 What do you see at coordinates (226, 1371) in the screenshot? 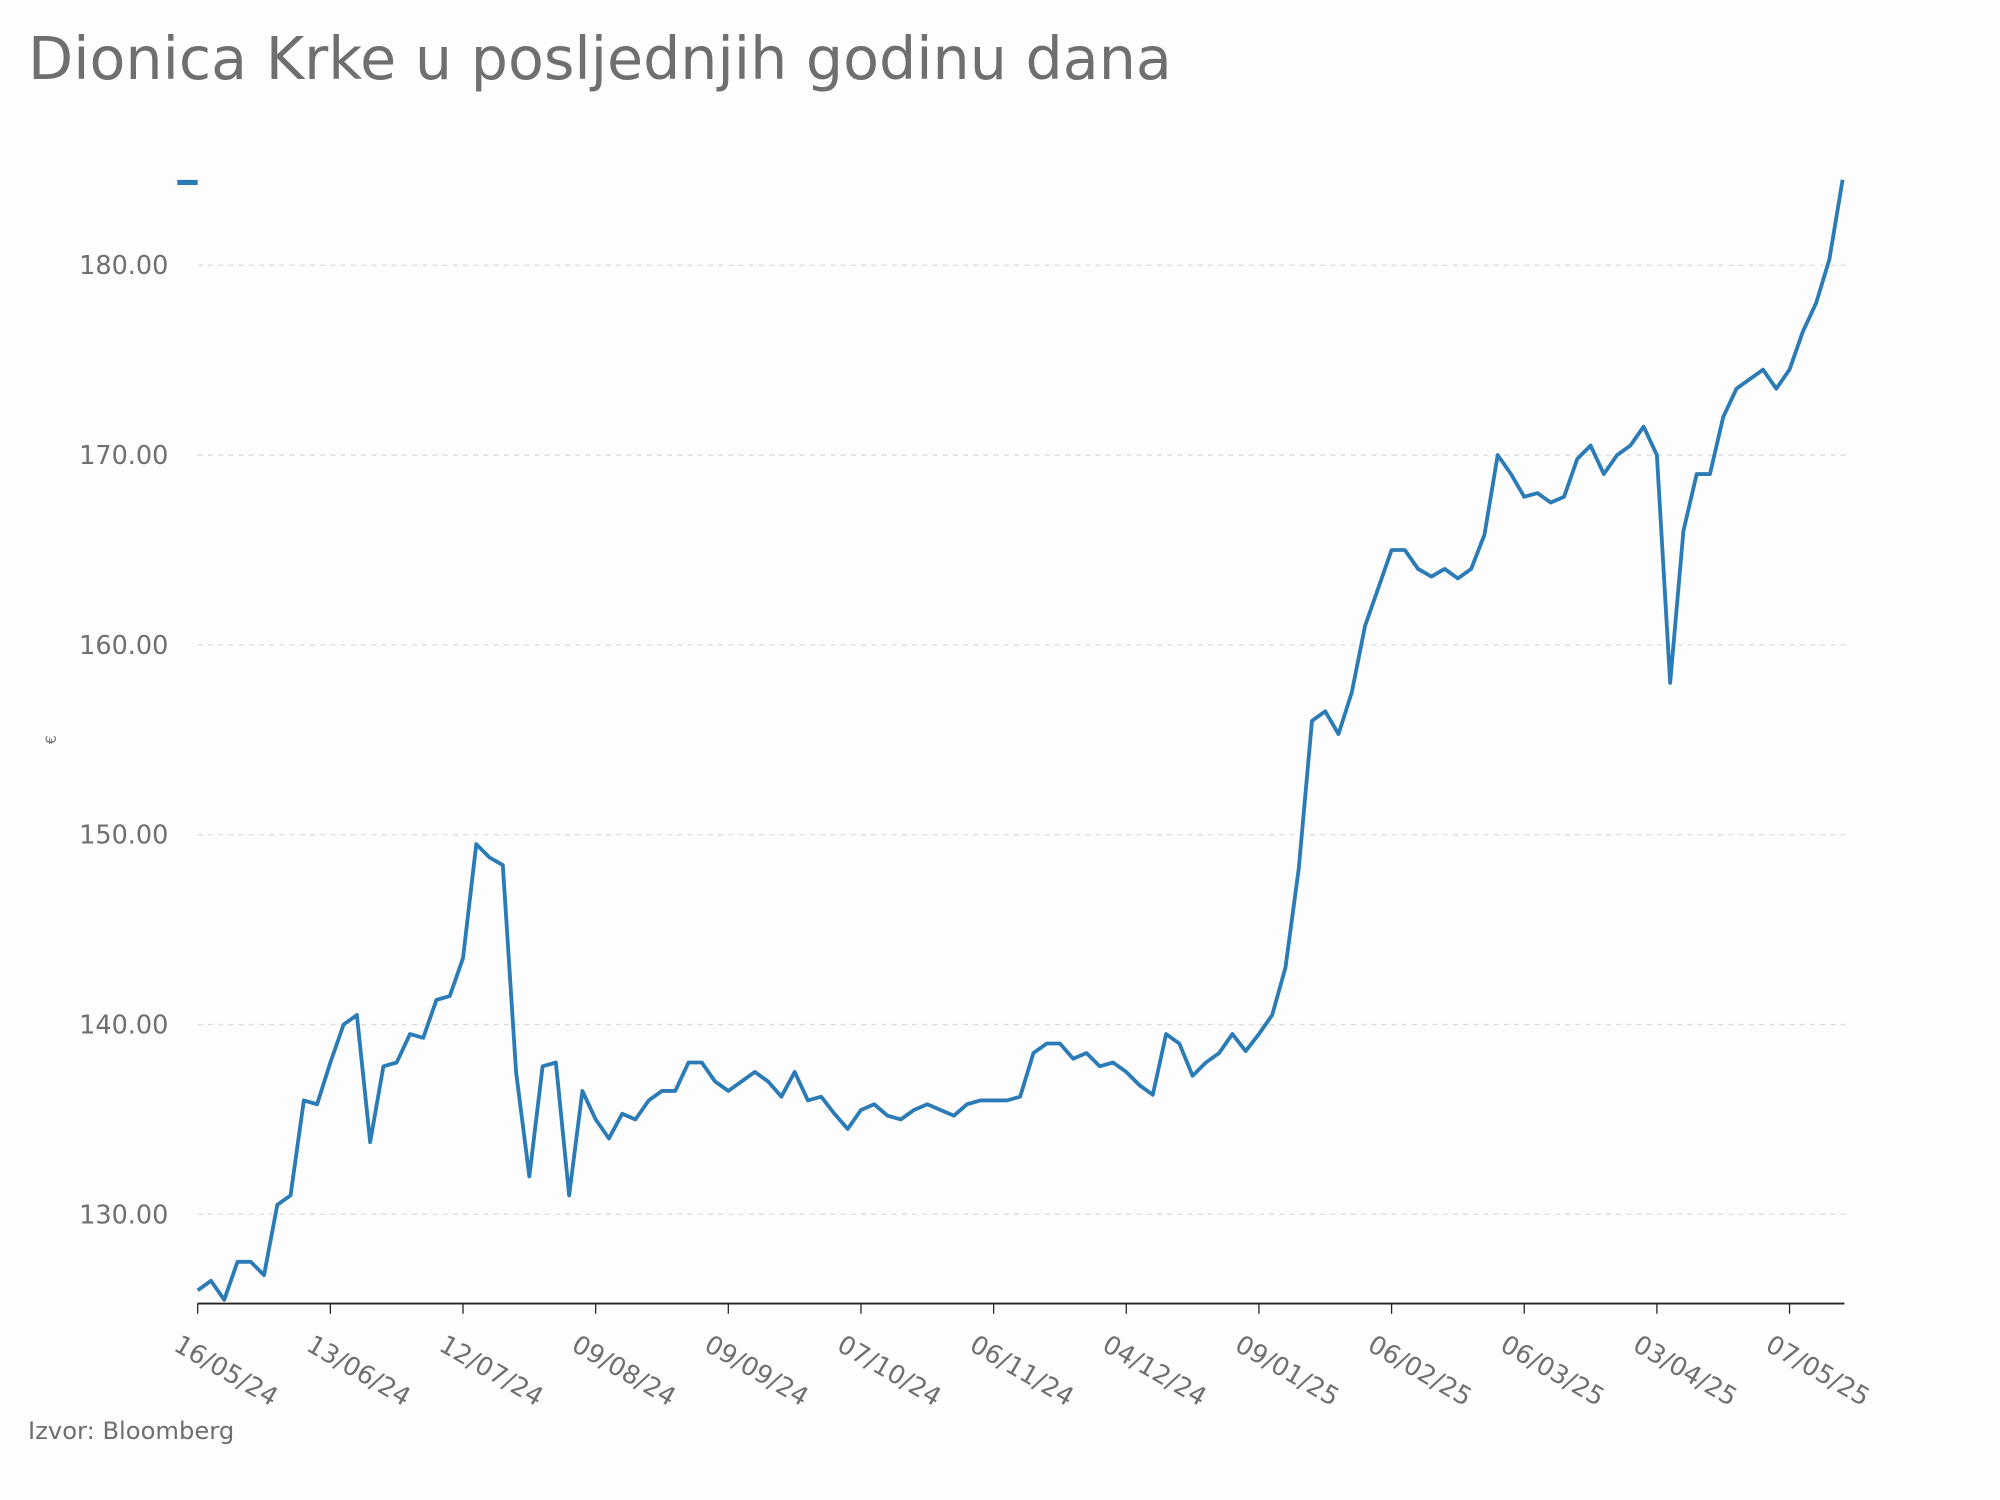
I see `x-tick-label: 16/05/24` at bounding box center [226, 1371].